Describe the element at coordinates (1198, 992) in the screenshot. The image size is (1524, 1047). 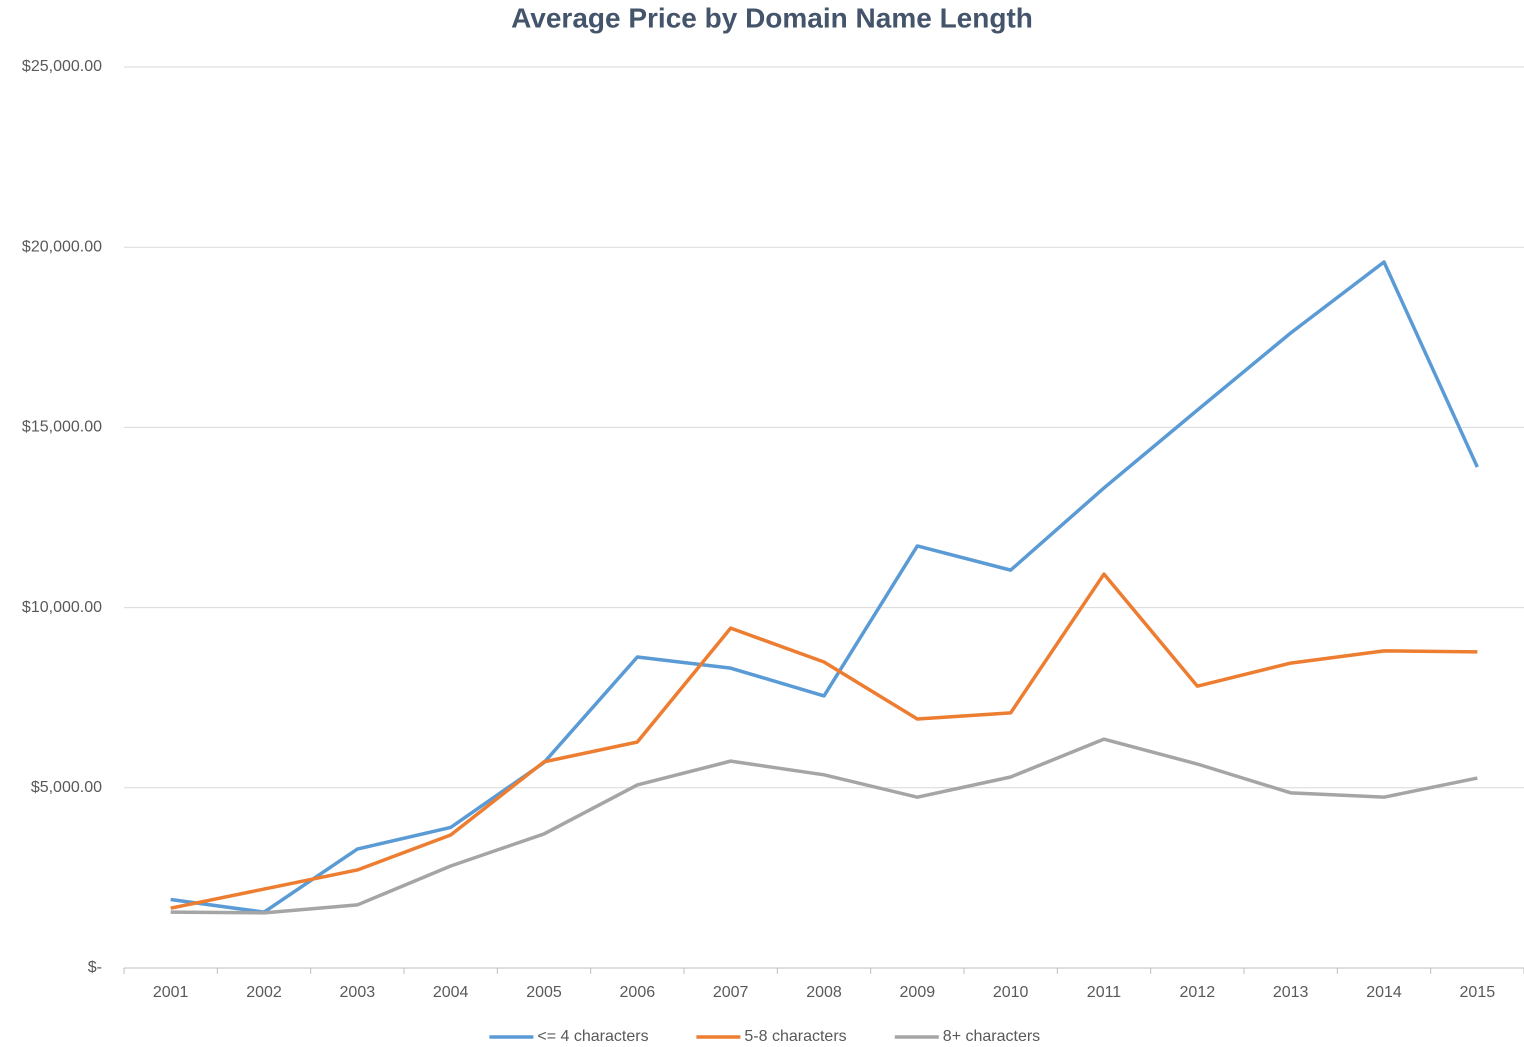
I see `x-tick-label: 2012` at that location.